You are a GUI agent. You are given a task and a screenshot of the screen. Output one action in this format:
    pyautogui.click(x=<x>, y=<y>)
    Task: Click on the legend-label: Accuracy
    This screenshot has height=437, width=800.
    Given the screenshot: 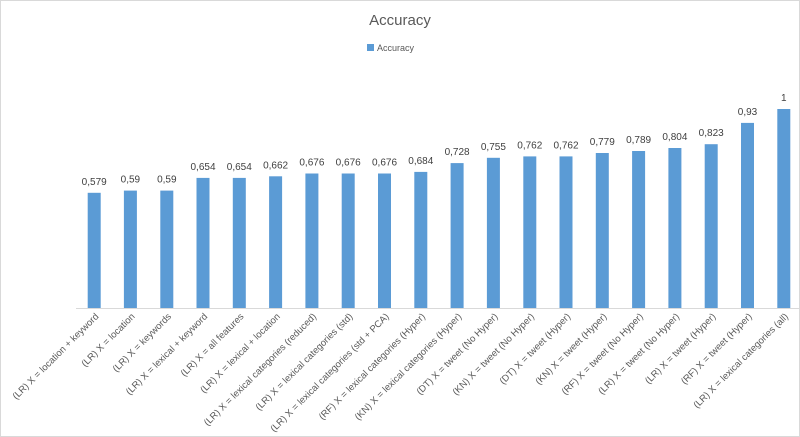 What is the action you would take?
    pyautogui.click(x=396, y=48)
    